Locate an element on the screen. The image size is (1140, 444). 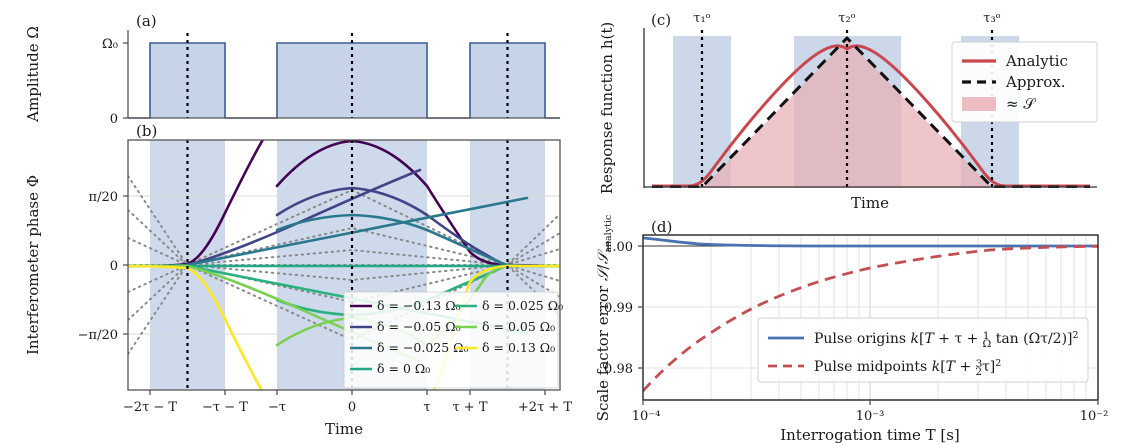
panel-d-xtick-label: 10⁻³ is located at coordinates (870, 416).